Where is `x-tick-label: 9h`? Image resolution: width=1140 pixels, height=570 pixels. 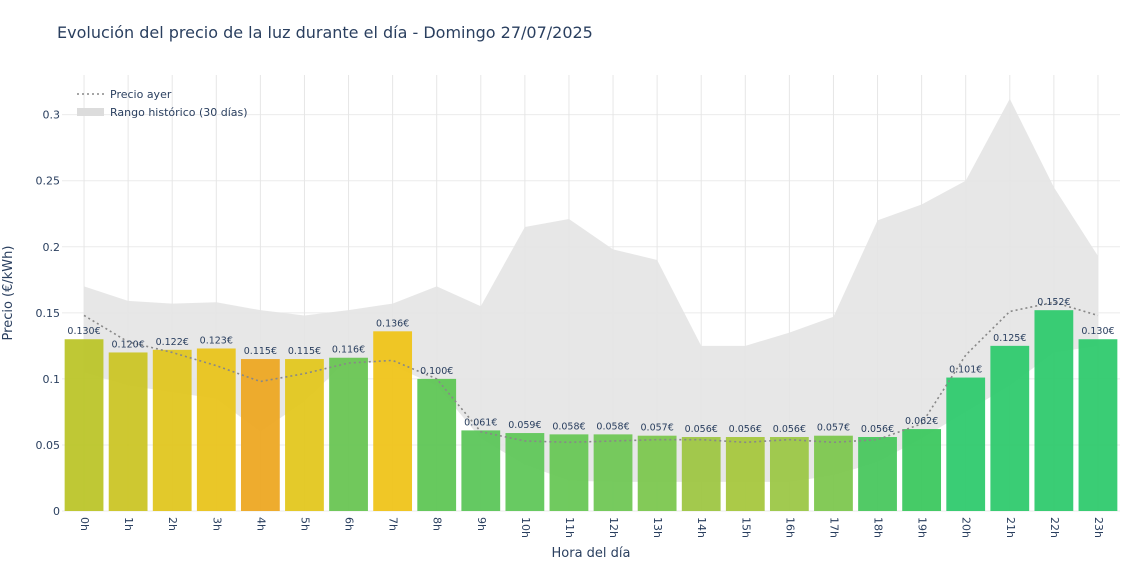
x-tick-label: 9h is located at coordinates (481, 524).